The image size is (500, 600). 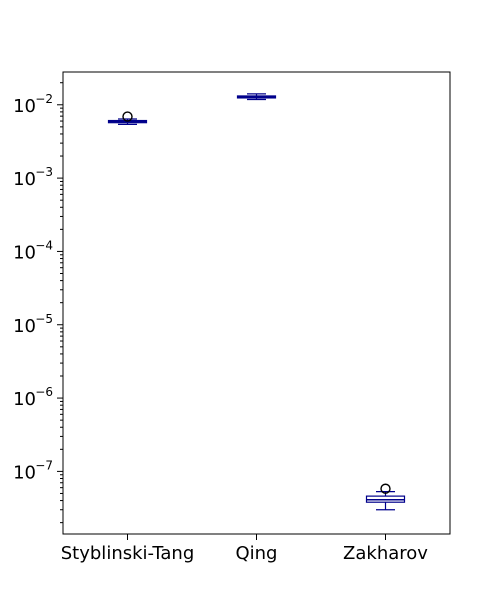 I want to click on y-tick-exponent: −4, so click(x=44, y=245).